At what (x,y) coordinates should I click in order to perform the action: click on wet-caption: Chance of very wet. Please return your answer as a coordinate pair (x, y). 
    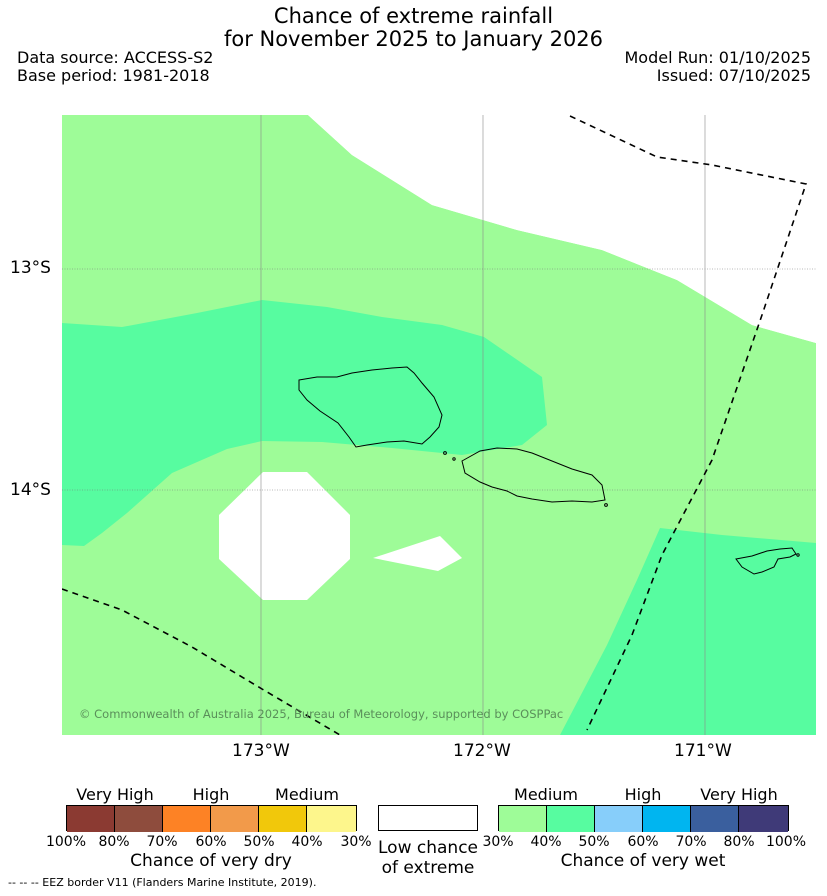
    Looking at the image, I should click on (643, 861).